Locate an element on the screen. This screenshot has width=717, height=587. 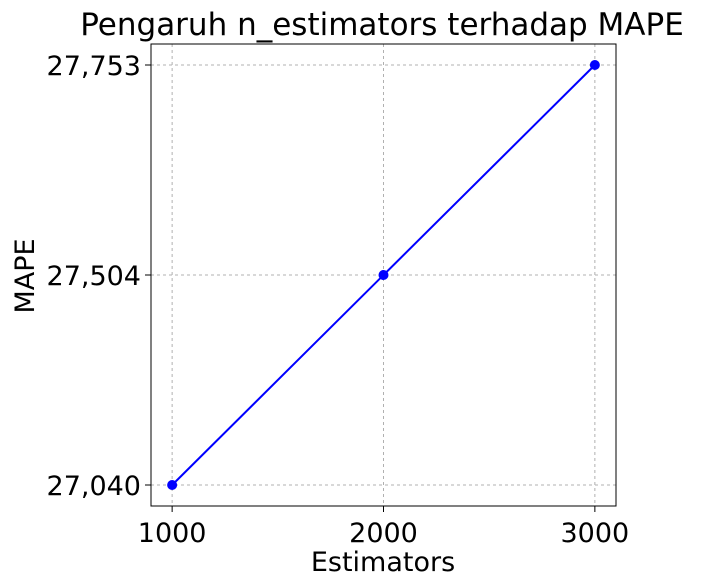
x-tick-label: 3000 is located at coordinates (595, 533).